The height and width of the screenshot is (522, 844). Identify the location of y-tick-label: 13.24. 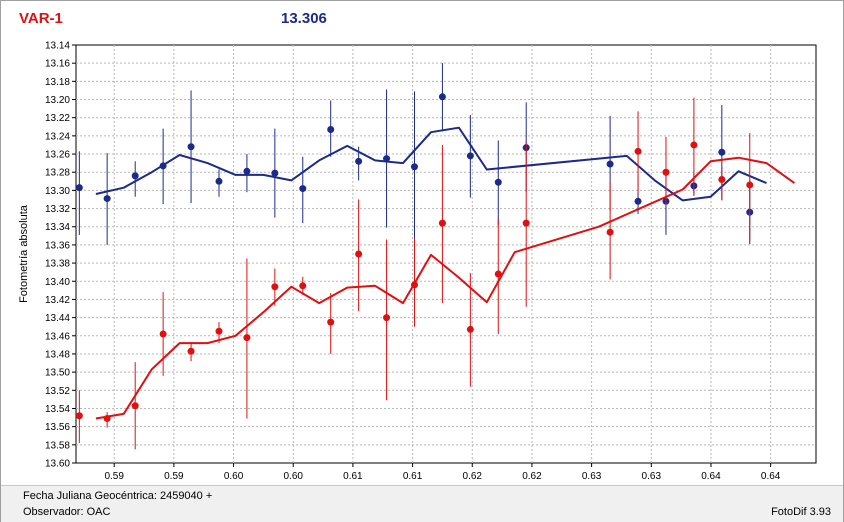
(57, 136).